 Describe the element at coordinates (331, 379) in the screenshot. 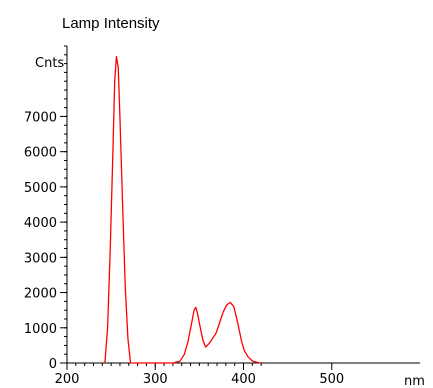

I see `x-tick-label: 500` at that location.